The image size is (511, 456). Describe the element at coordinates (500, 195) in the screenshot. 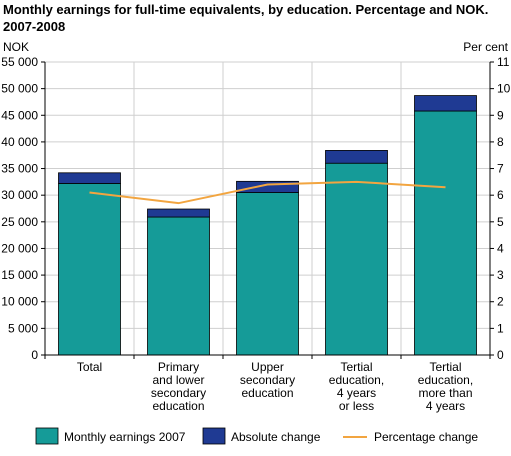

I see `right-tick-label: 6` at that location.